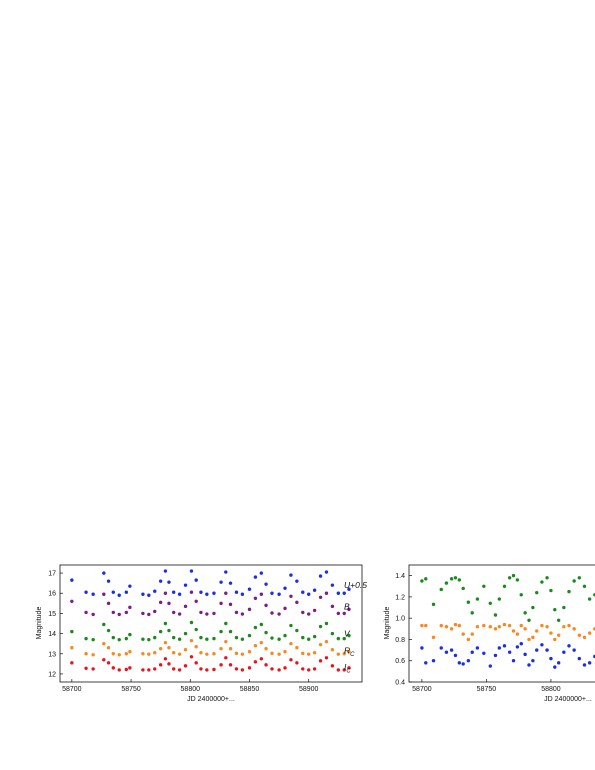  What do you see at coordinates (72, 689) in the screenshot?
I see `x-tick-label: 58700` at bounding box center [72, 689].